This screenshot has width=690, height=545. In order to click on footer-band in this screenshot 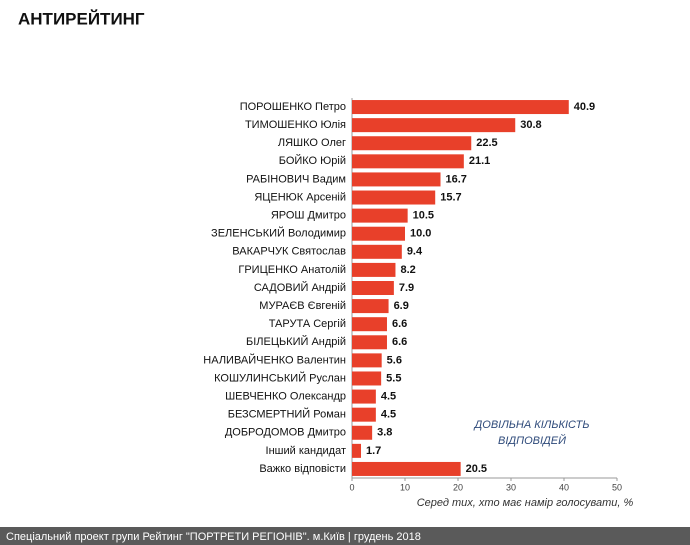, I will do `click(345, 536)`.